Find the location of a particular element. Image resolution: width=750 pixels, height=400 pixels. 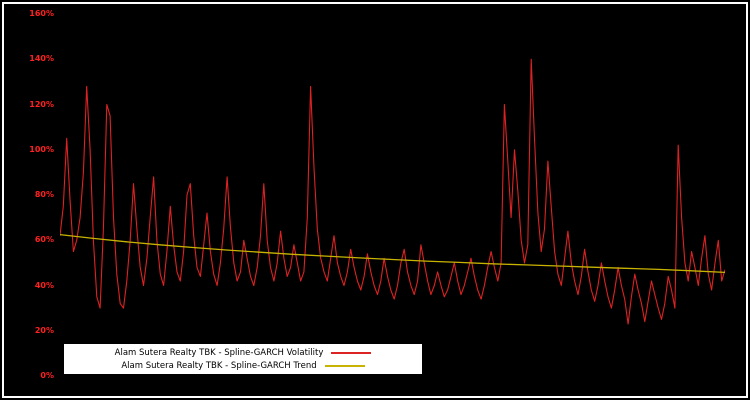

y-axis-tick-label: 40% is located at coordinates (44, 285).